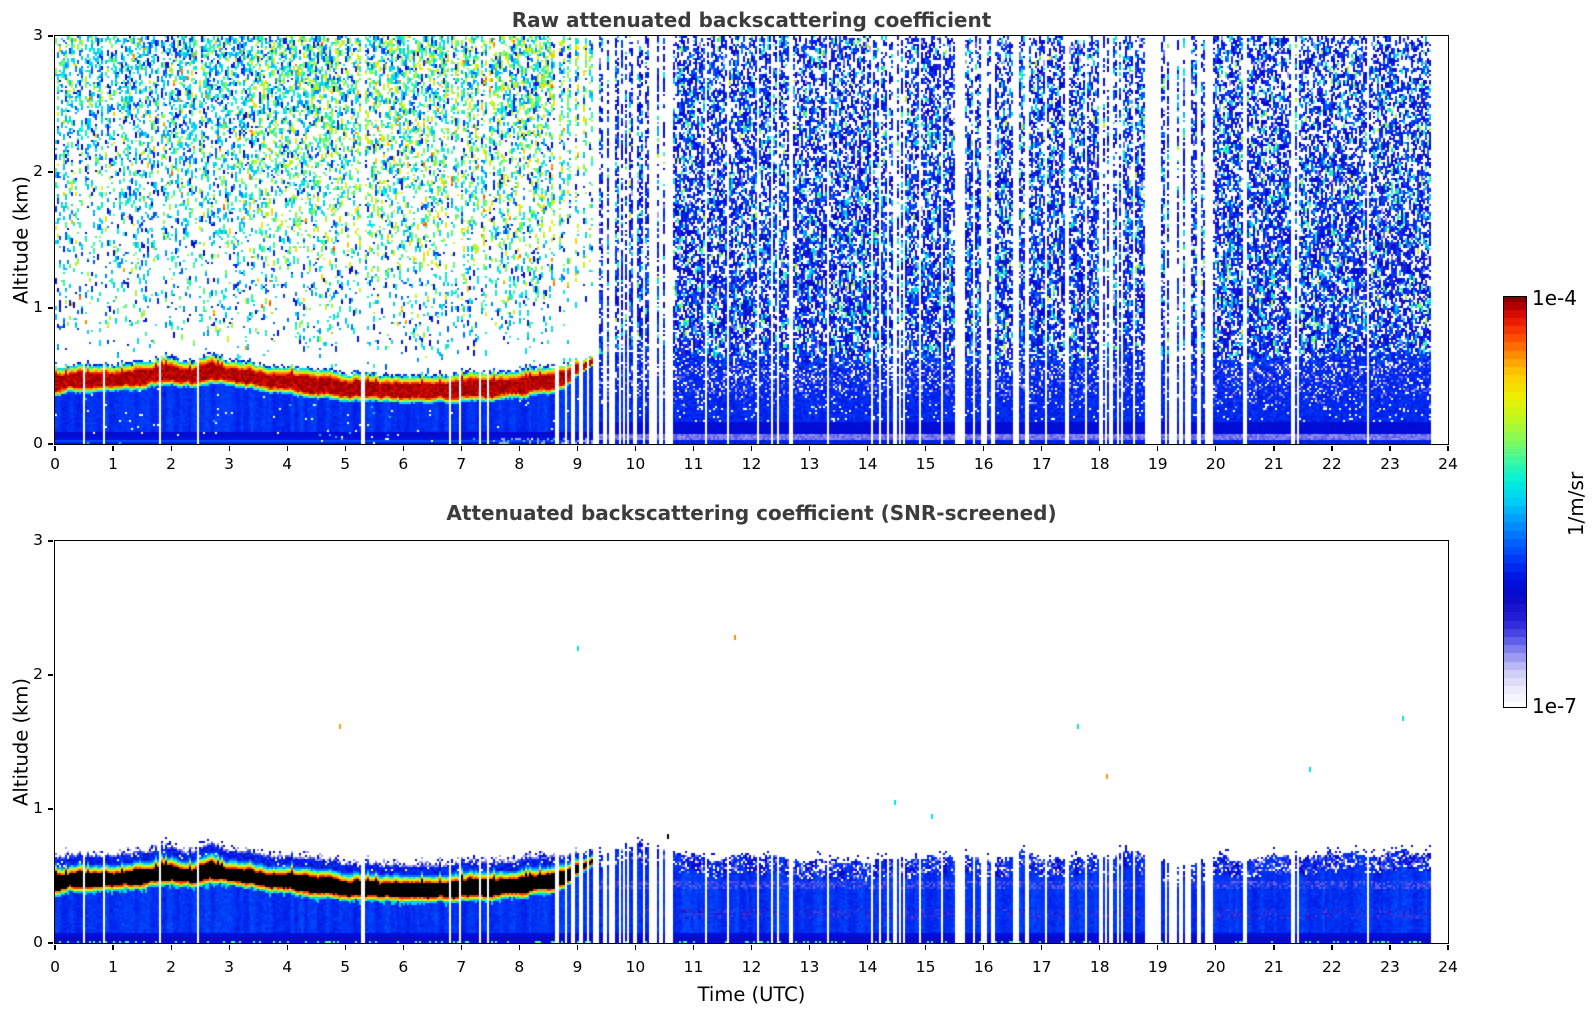  Describe the element at coordinates (577, 967) in the screenshot. I see `x-tick-label: 9` at that location.